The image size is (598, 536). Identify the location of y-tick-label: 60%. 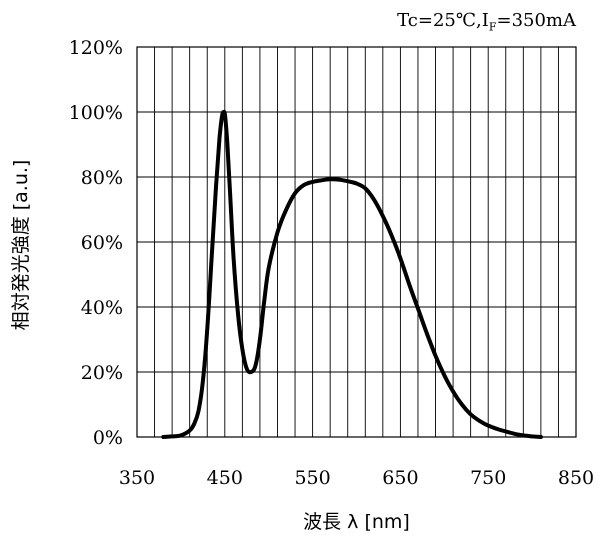
(102, 243).